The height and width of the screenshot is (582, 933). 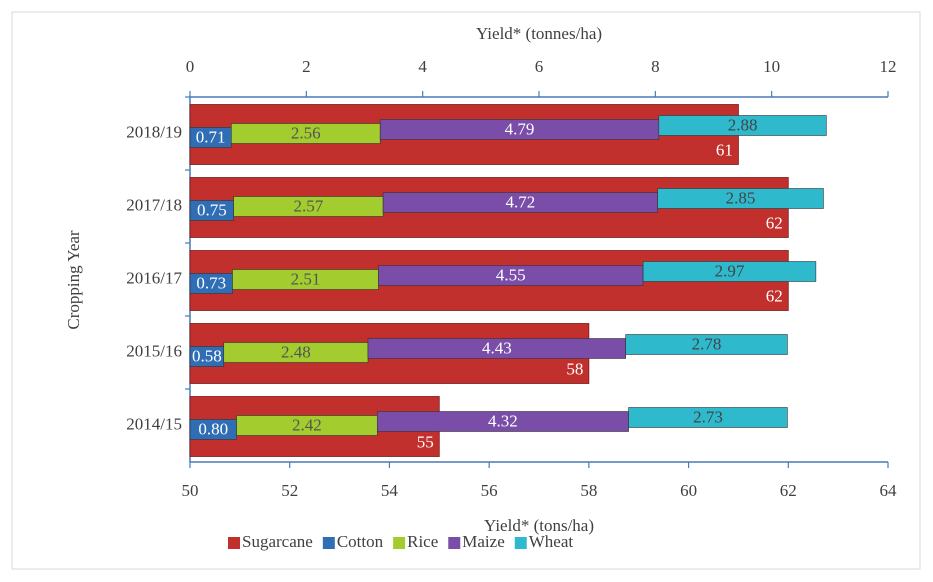 I want to click on data-label: 58, so click(x=574, y=368).